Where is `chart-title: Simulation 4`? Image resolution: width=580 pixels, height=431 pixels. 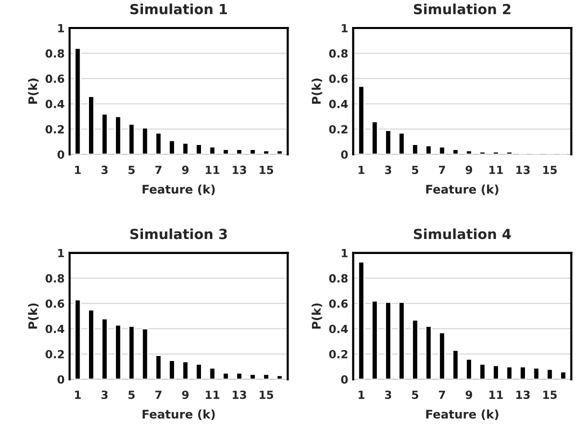 chart-title: Simulation 4 is located at coordinates (462, 234).